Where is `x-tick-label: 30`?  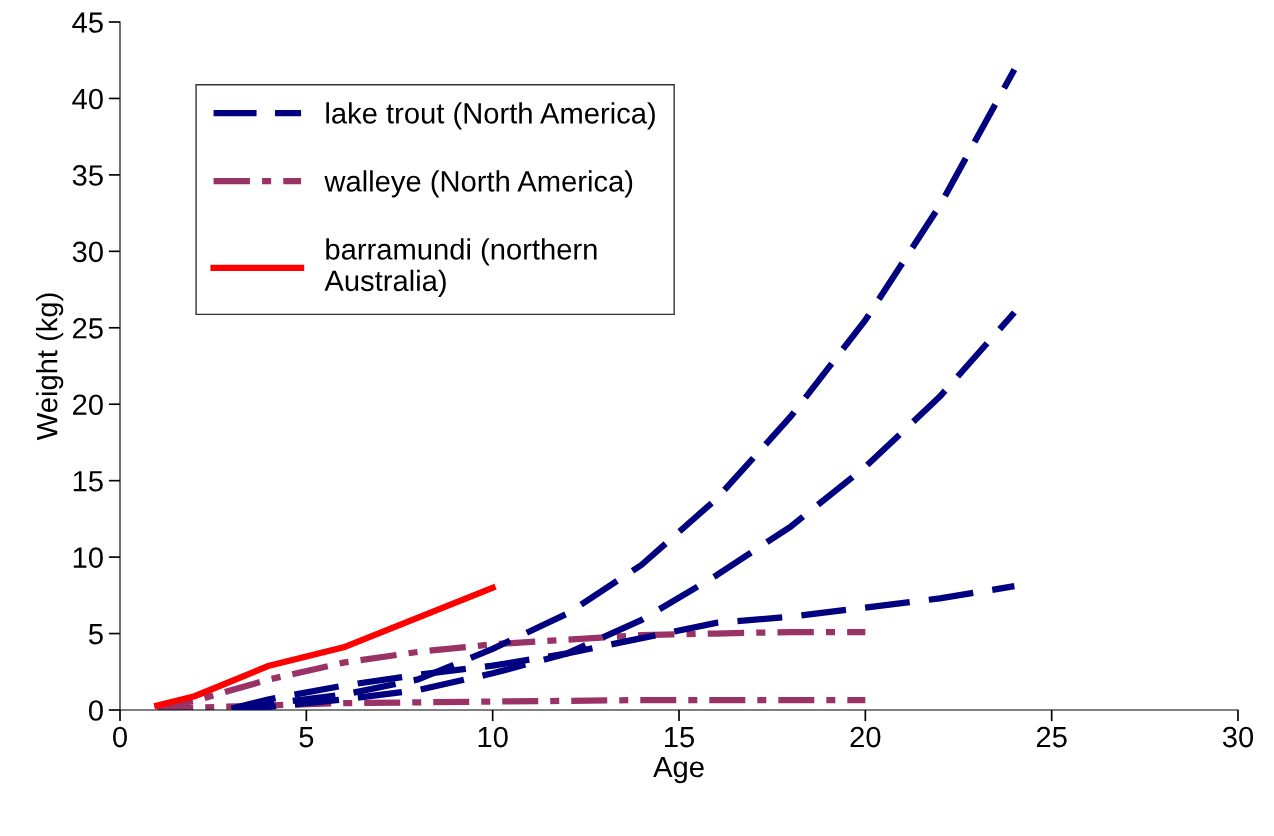
x-tick-label: 30 is located at coordinates (1238, 737).